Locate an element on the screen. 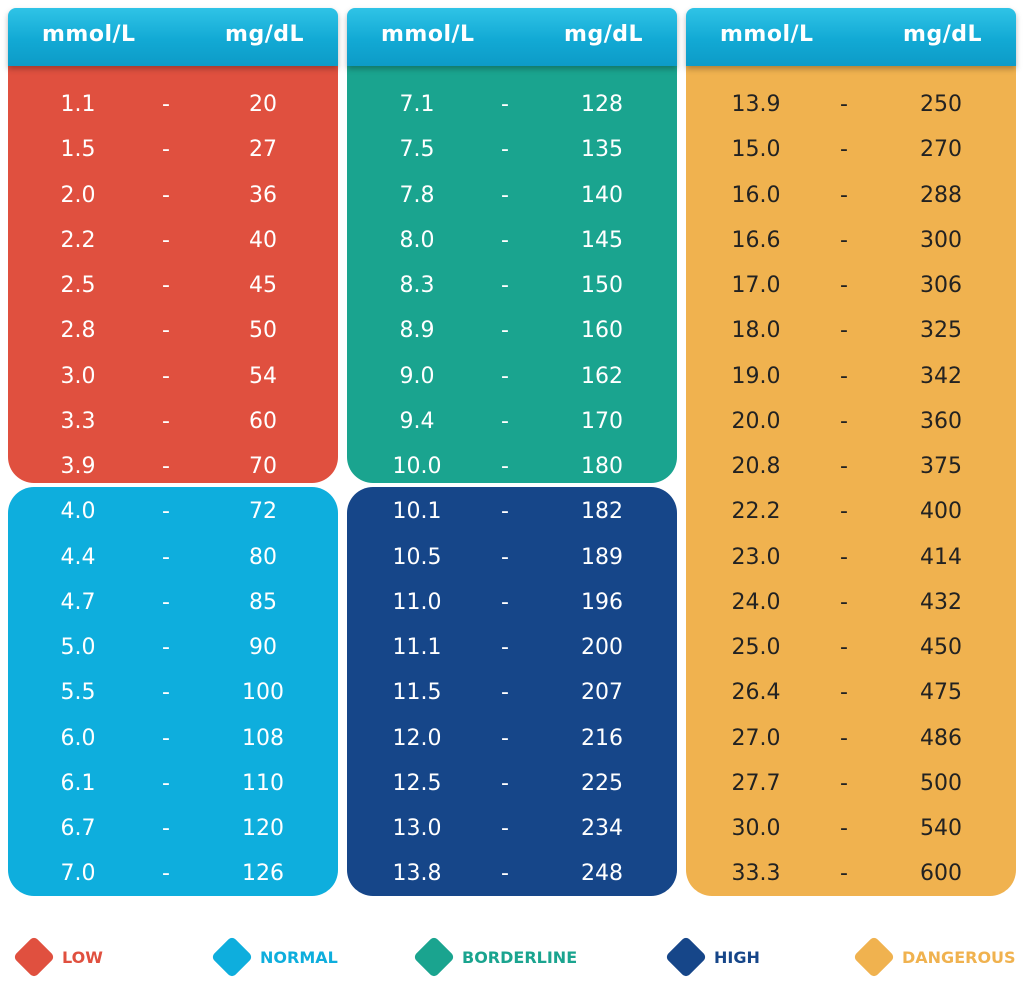 This screenshot has height=989, width=1024. mgdl-value: 300 is located at coordinates (941, 240).